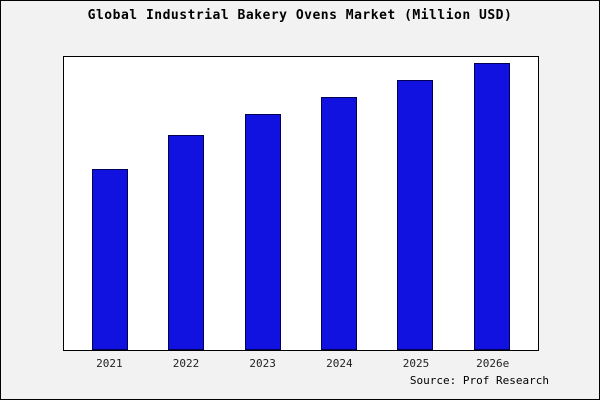 This screenshot has width=600, height=400. I want to click on x-label-2026e: 2026e, so click(493, 363).